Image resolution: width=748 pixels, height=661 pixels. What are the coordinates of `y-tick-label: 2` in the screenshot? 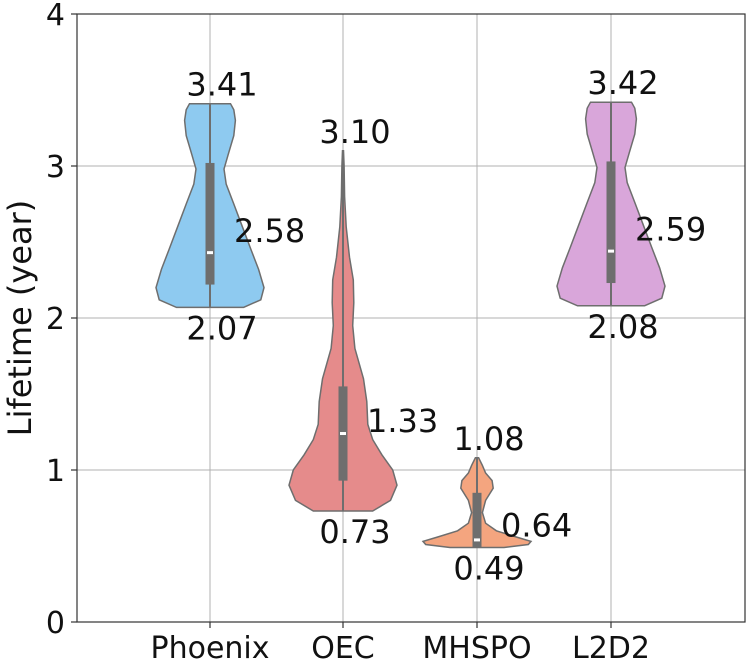 It's located at (55, 319).